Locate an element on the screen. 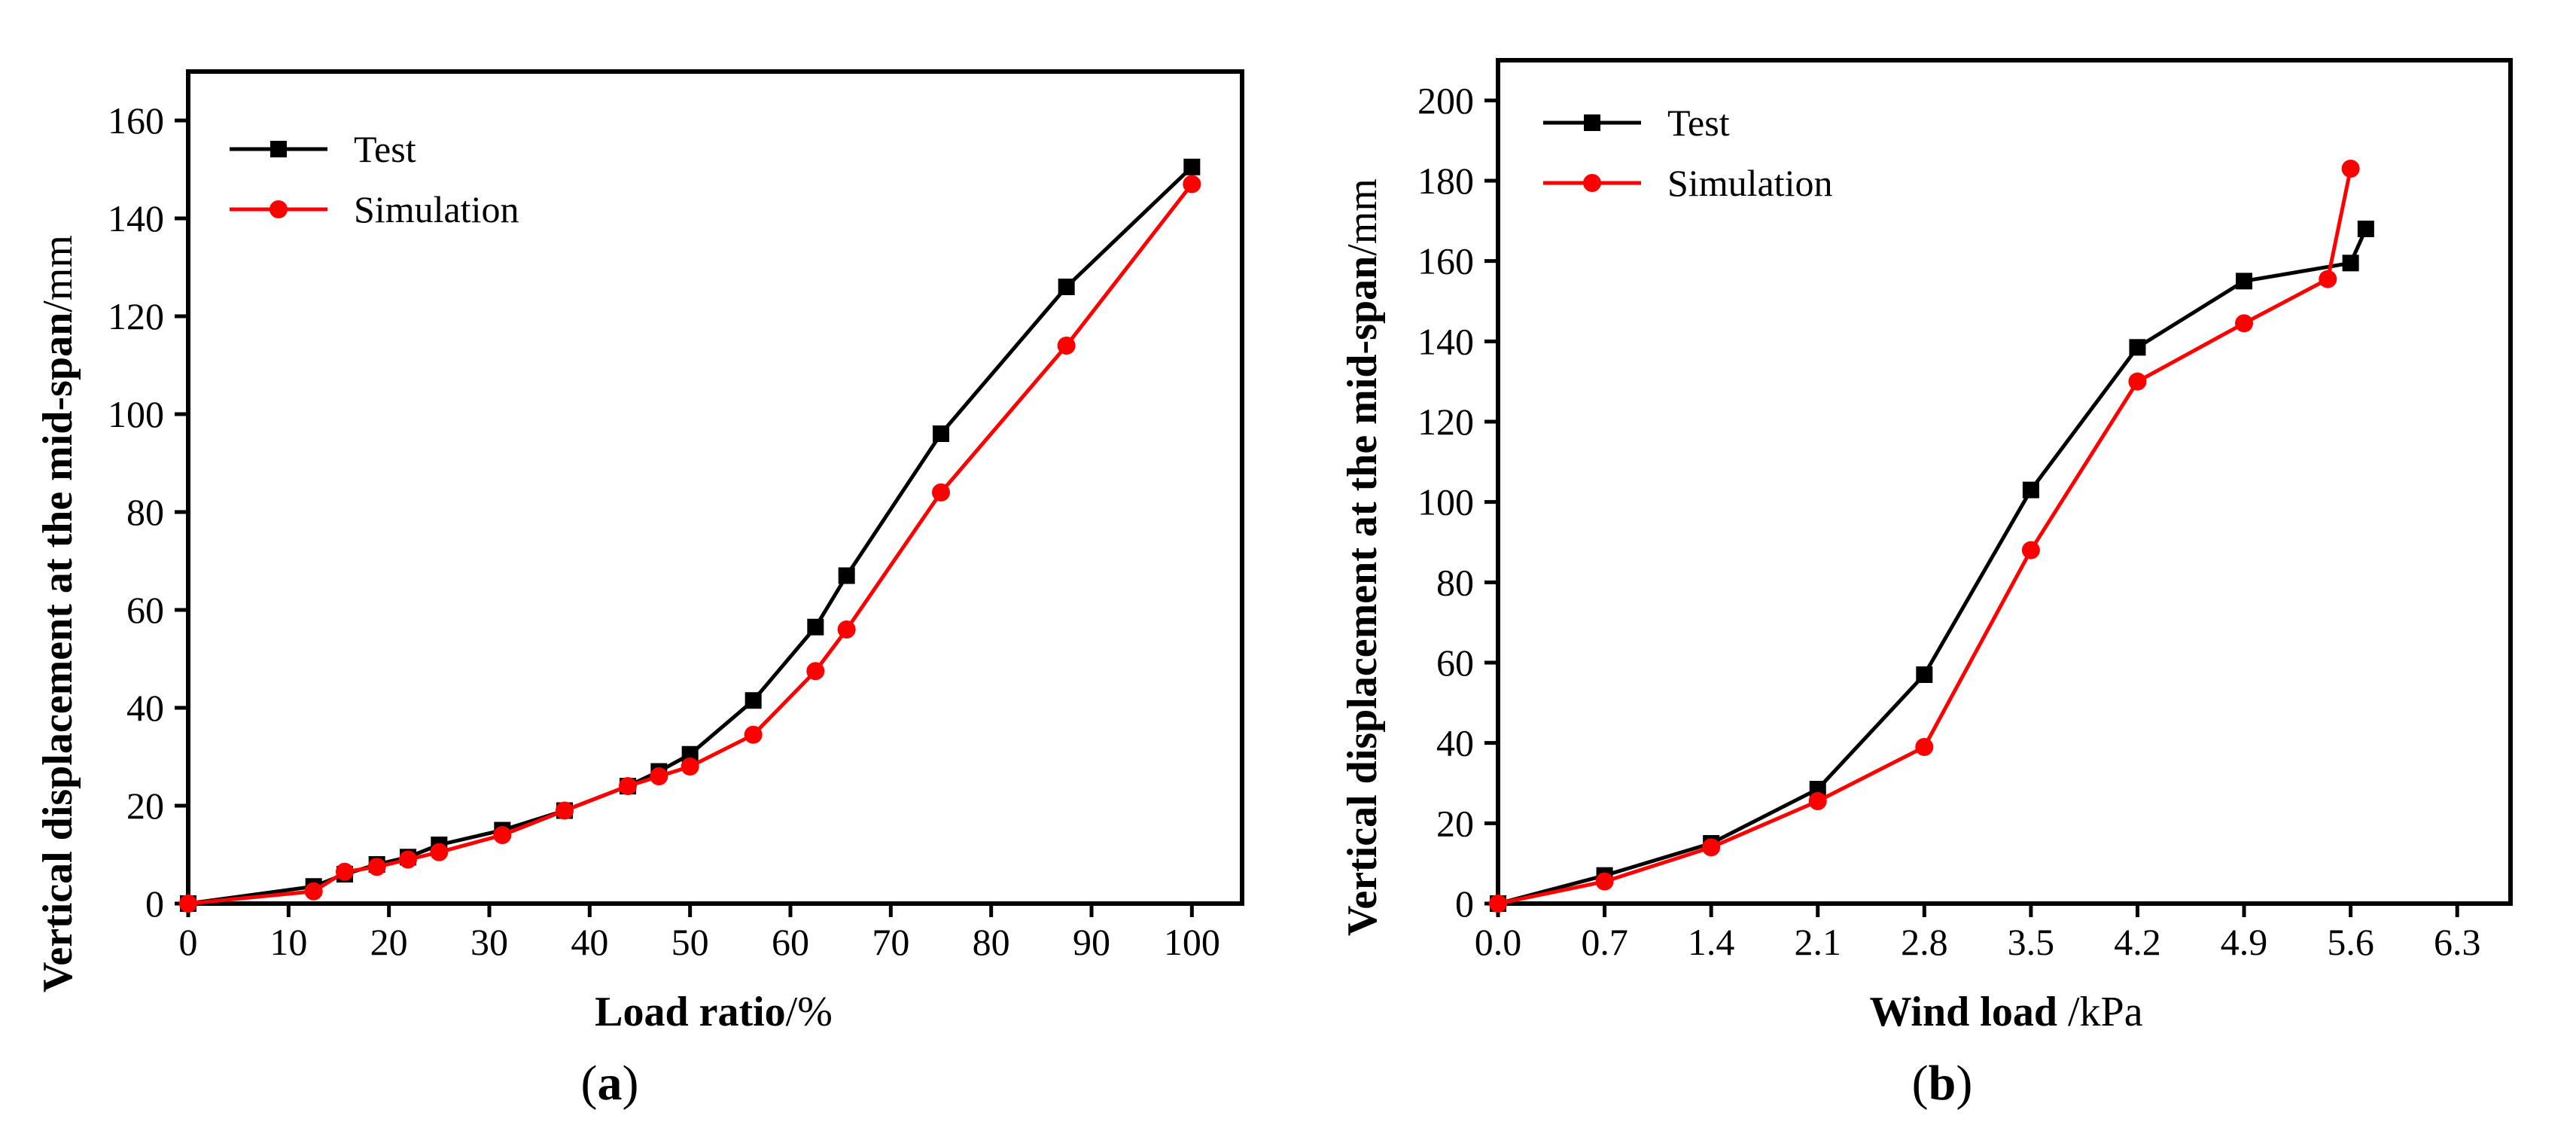 The width and height of the screenshot is (2576, 1134). x-tick-label: 6.3 is located at coordinates (2458, 942).